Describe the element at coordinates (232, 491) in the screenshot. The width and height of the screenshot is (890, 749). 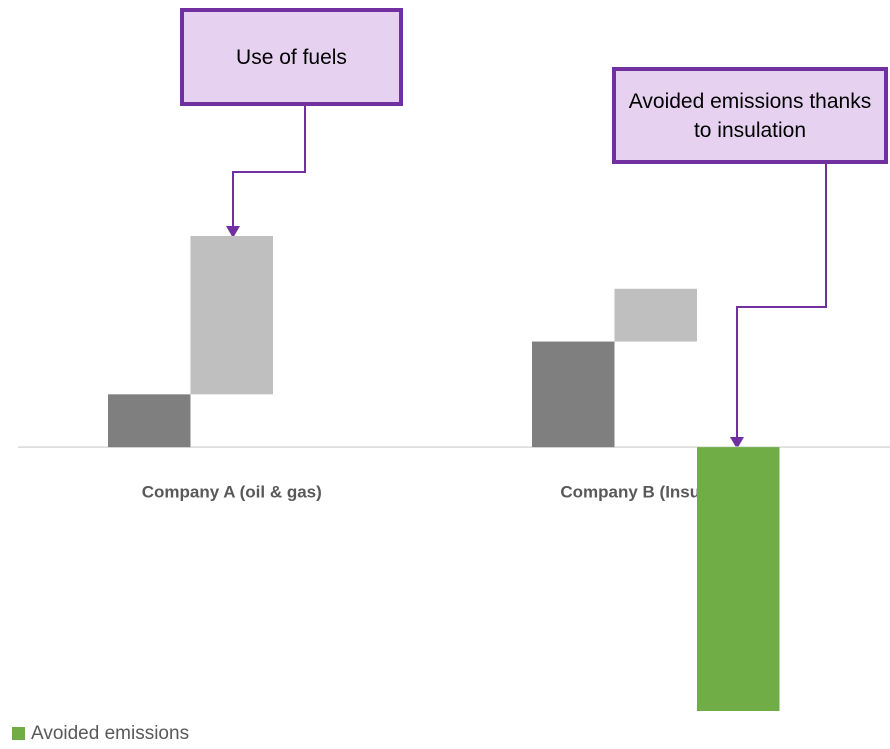
I see `x-tick-label: Company A (oil & gas)` at that location.